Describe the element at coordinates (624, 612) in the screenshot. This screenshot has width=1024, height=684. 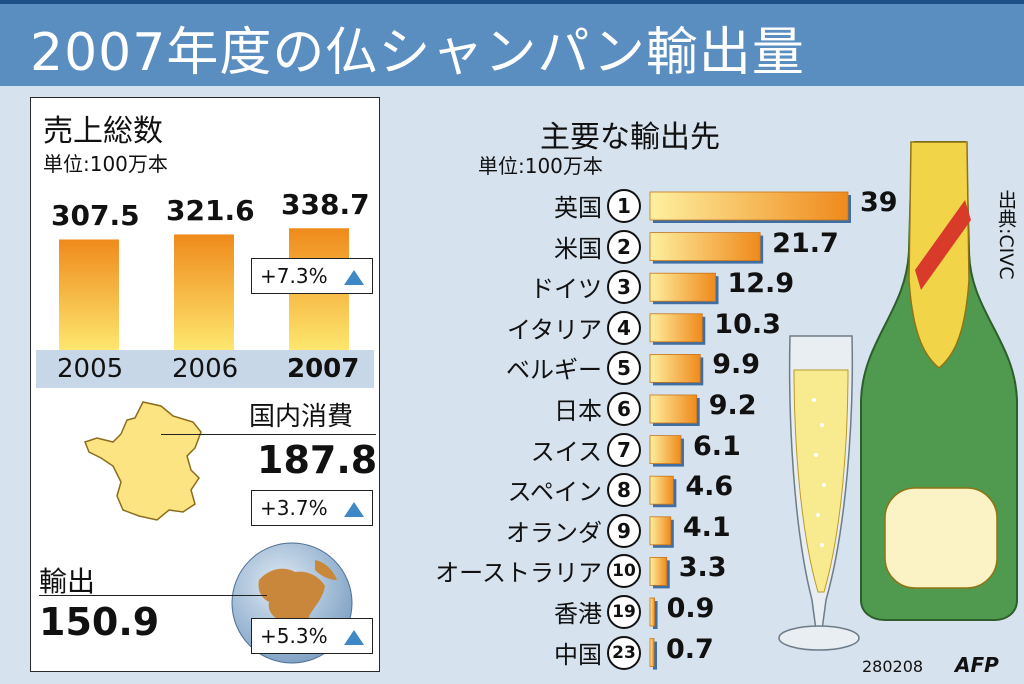
I see `rank-badge: 19` at that location.